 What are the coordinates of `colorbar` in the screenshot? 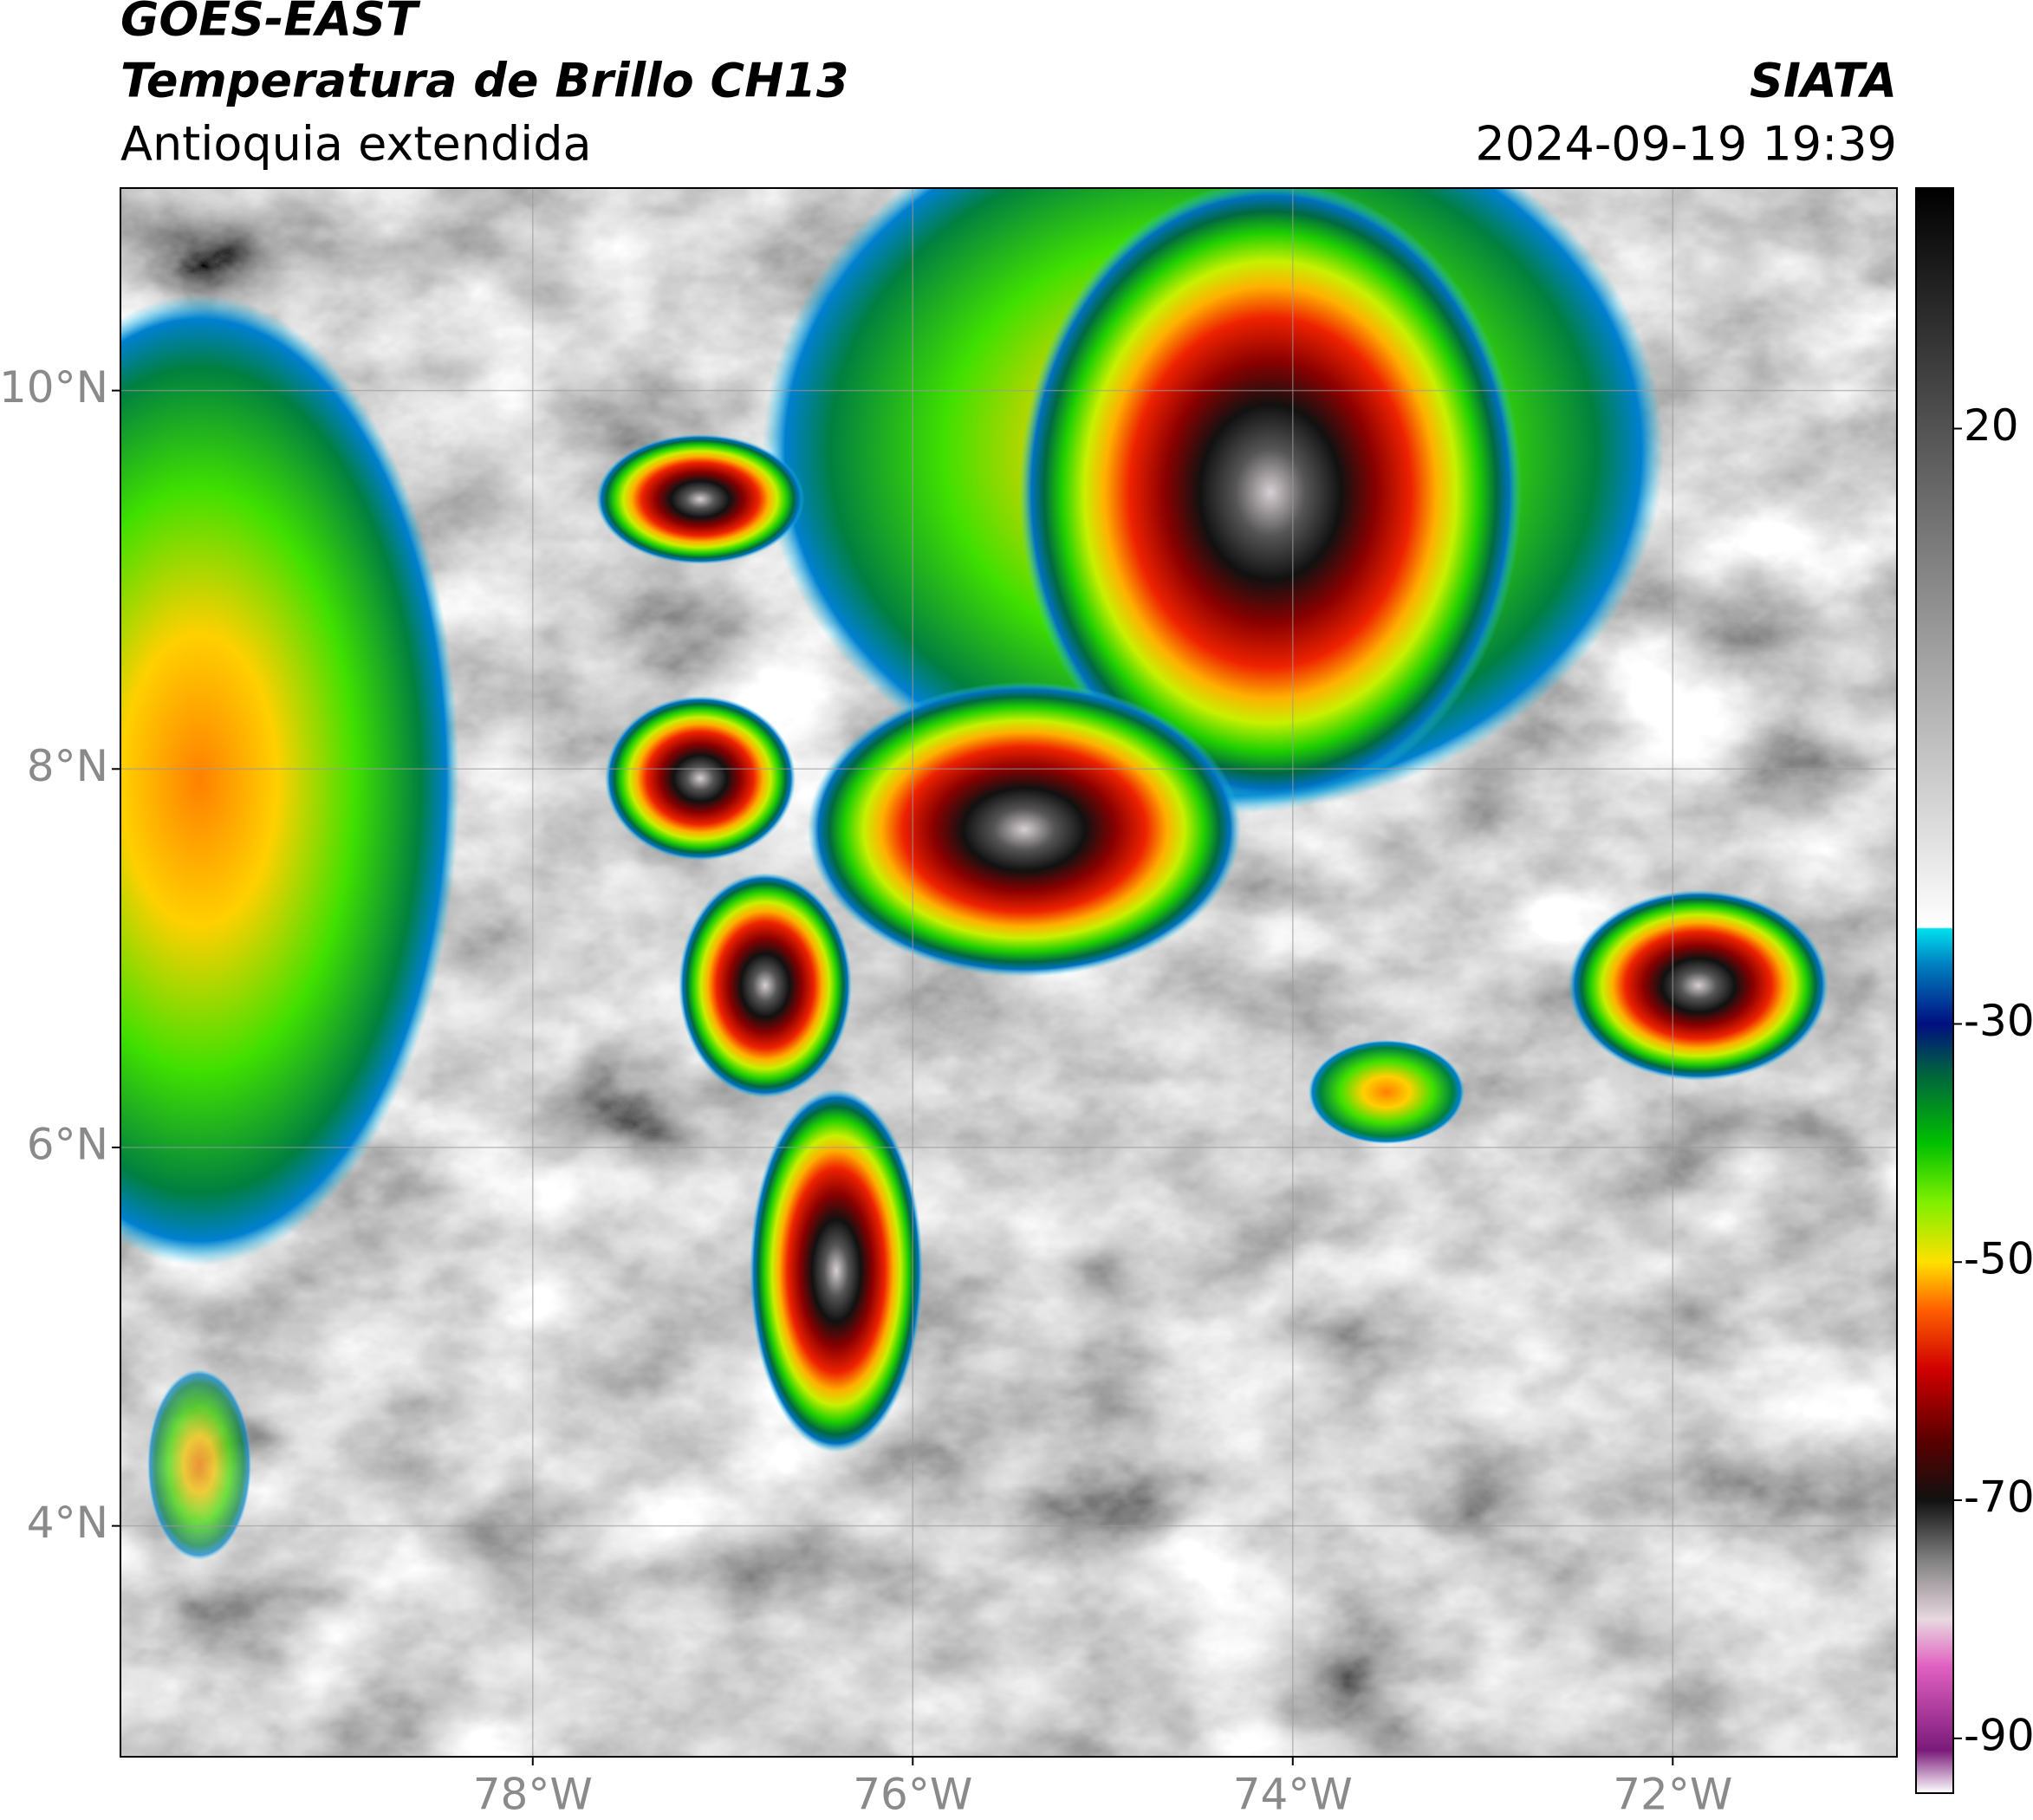 It's located at (1934, 990).